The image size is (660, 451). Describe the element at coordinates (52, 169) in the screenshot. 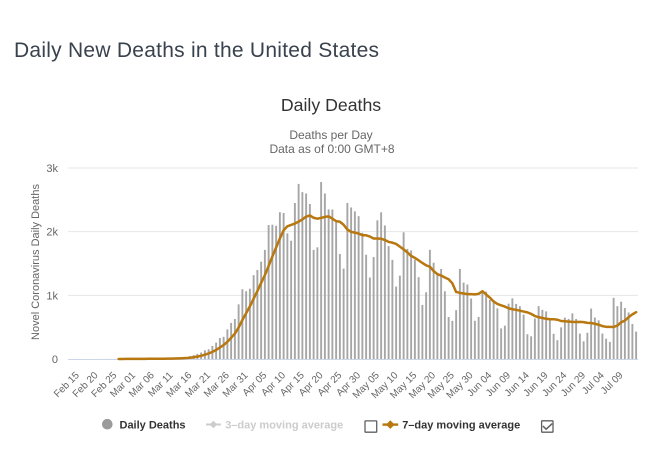

I see `svg-text: 3k` at that location.